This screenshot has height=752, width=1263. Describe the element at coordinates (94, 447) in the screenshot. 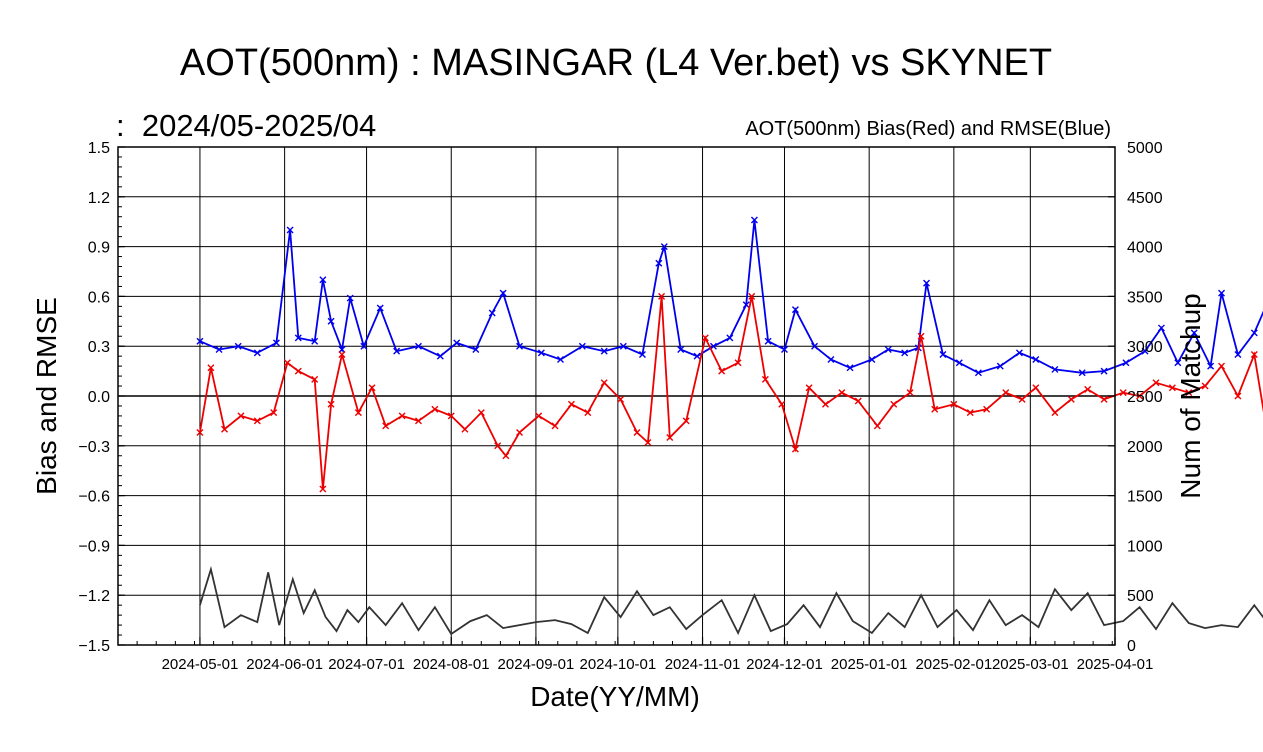

I see `y-tick-label: −0.3` at that location.